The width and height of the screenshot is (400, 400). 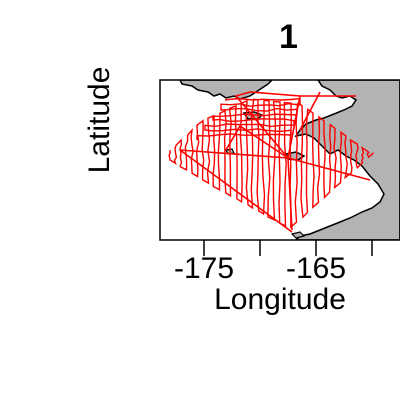 I want to click on land-alaska, so click(x=347, y=160).